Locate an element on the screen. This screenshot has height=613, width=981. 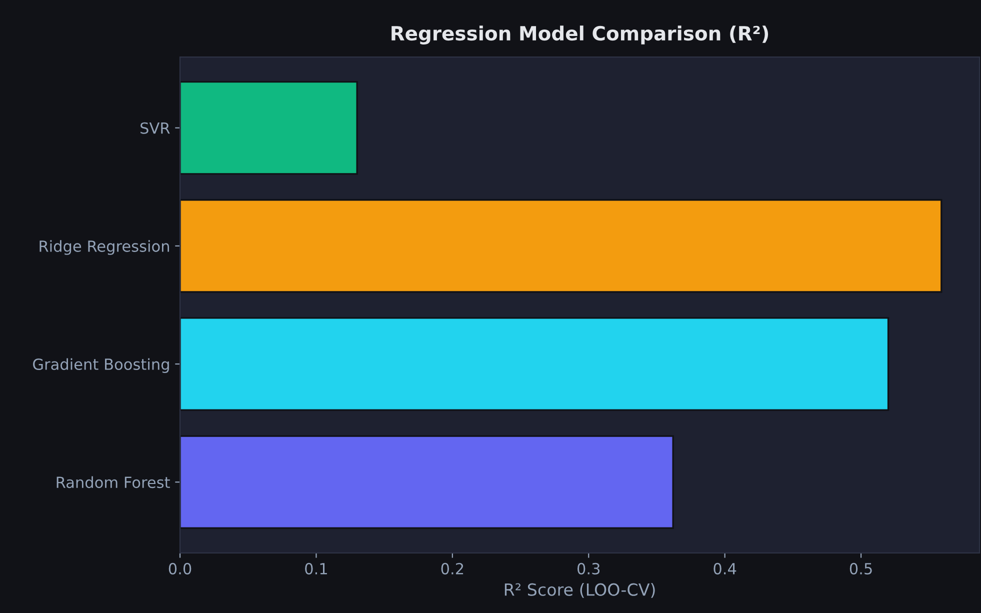
x-tick-label: 0.4 is located at coordinates (725, 568).